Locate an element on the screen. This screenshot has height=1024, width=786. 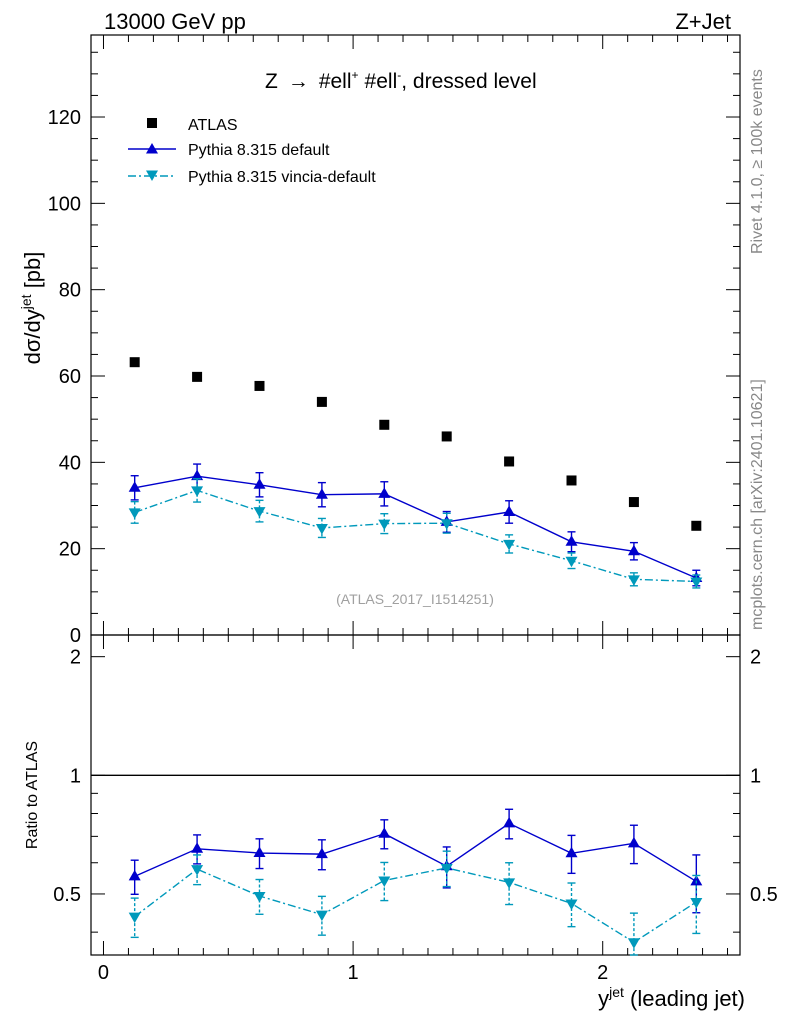
ratio-ylabel: Ratio to ATLAS is located at coordinates (32, 795).